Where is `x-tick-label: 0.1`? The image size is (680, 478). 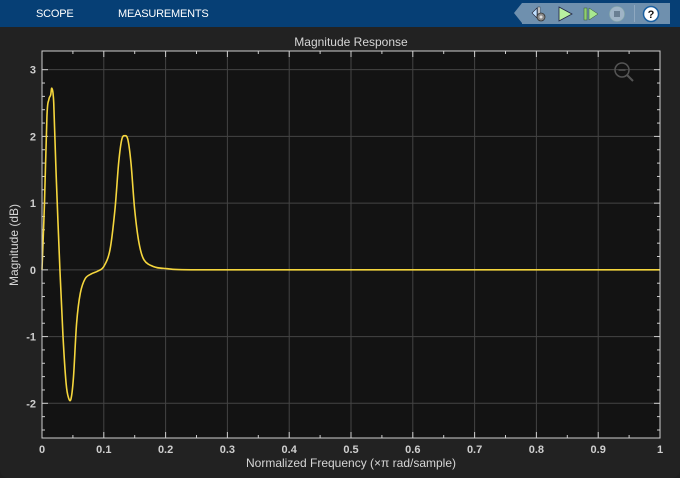
x-tick-label: 0.1 is located at coordinates (103, 450).